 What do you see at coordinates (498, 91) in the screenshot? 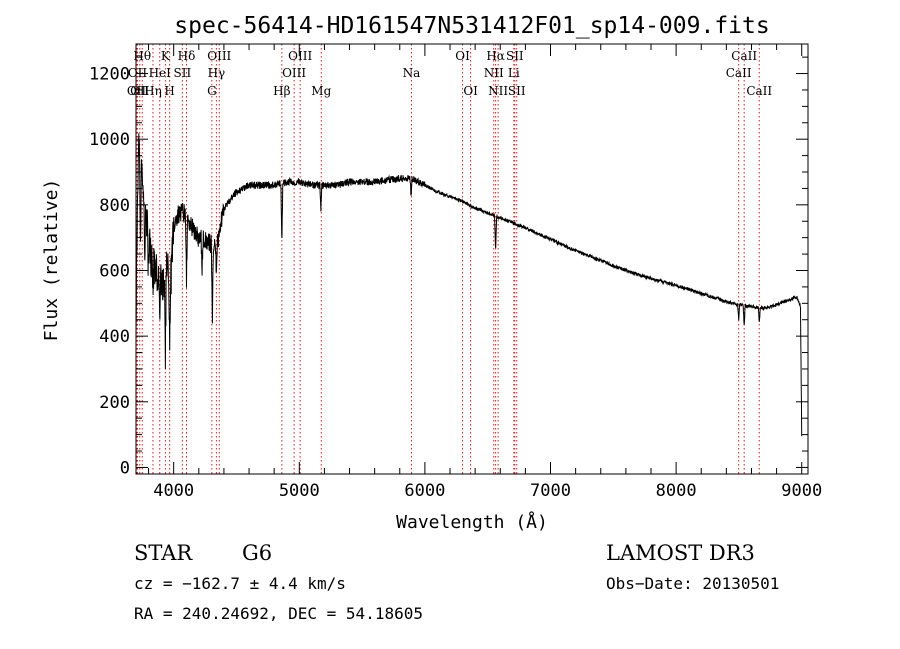
I see `line-label-22: NII` at bounding box center [498, 91].